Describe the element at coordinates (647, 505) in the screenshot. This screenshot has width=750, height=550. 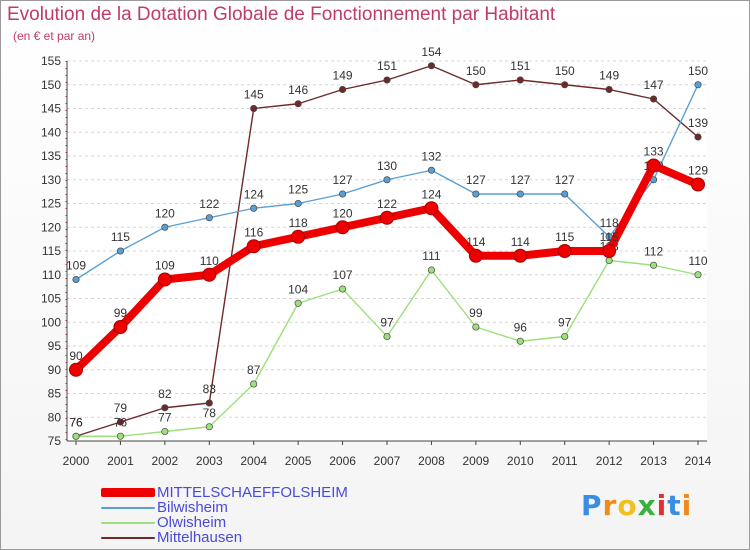
I see `logo-letter: x` at that location.